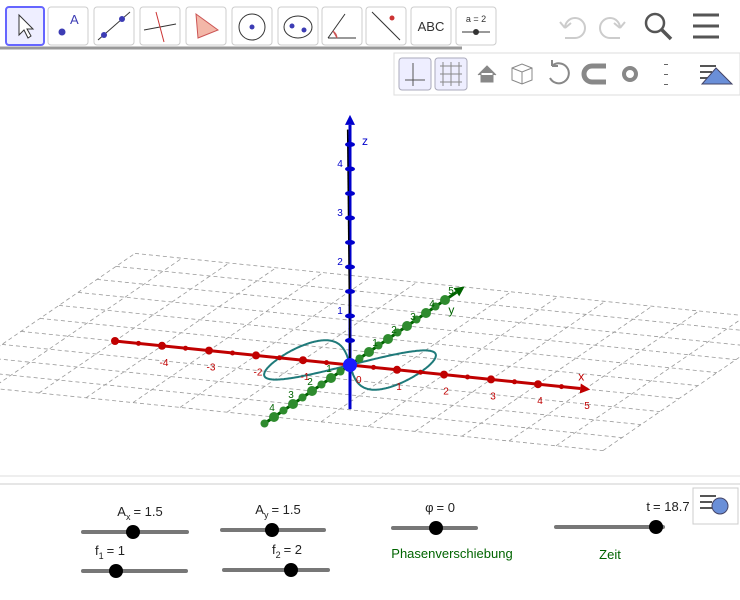 This screenshot has width=740, height=600. What do you see at coordinates (160, 26) in the screenshot?
I see `perpendicular-tool` at bounding box center [160, 26].